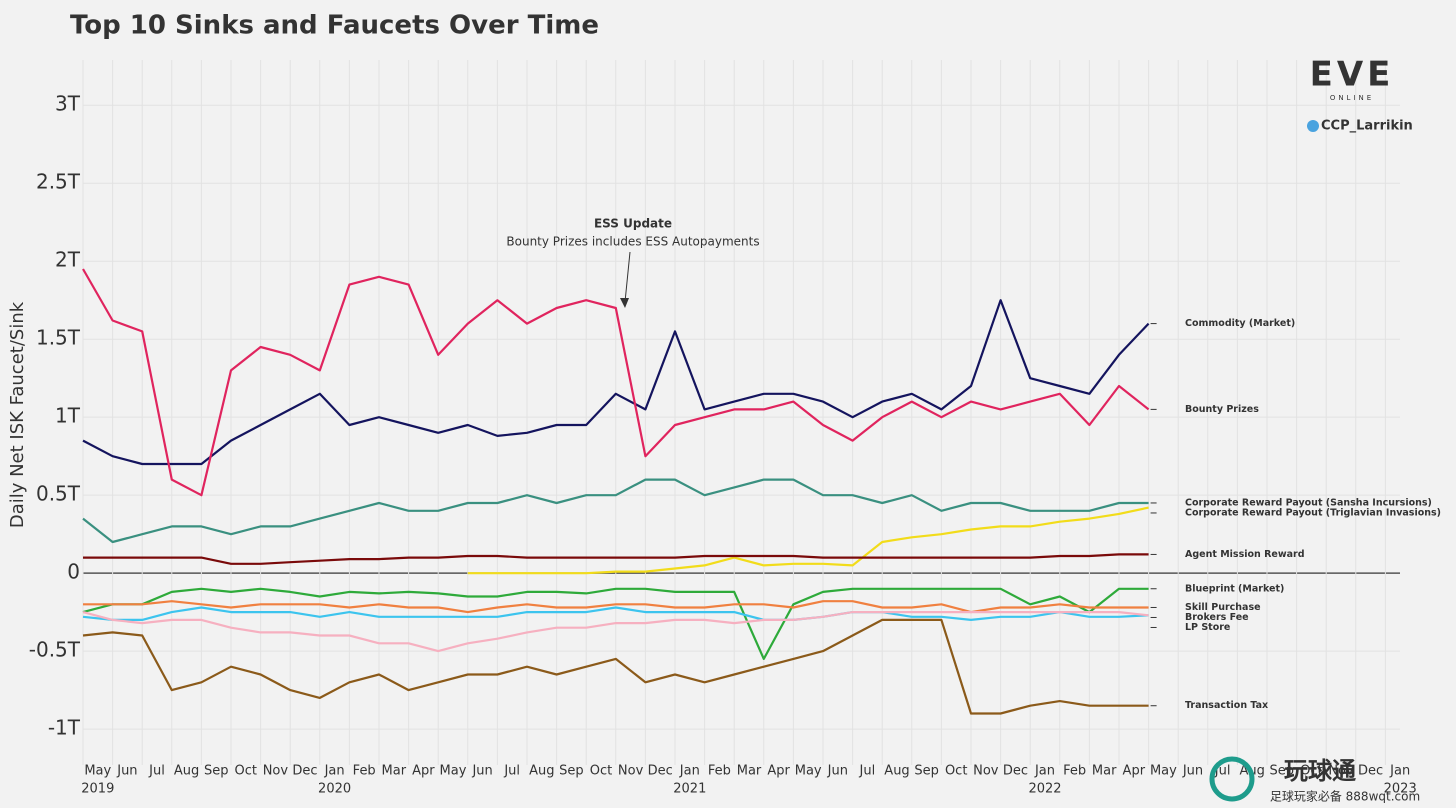 This screenshot has height=808, width=1456. Describe the element at coordinates (58, 494) in the screenshot. I see `y-tick-label: 0.5T` at that location.